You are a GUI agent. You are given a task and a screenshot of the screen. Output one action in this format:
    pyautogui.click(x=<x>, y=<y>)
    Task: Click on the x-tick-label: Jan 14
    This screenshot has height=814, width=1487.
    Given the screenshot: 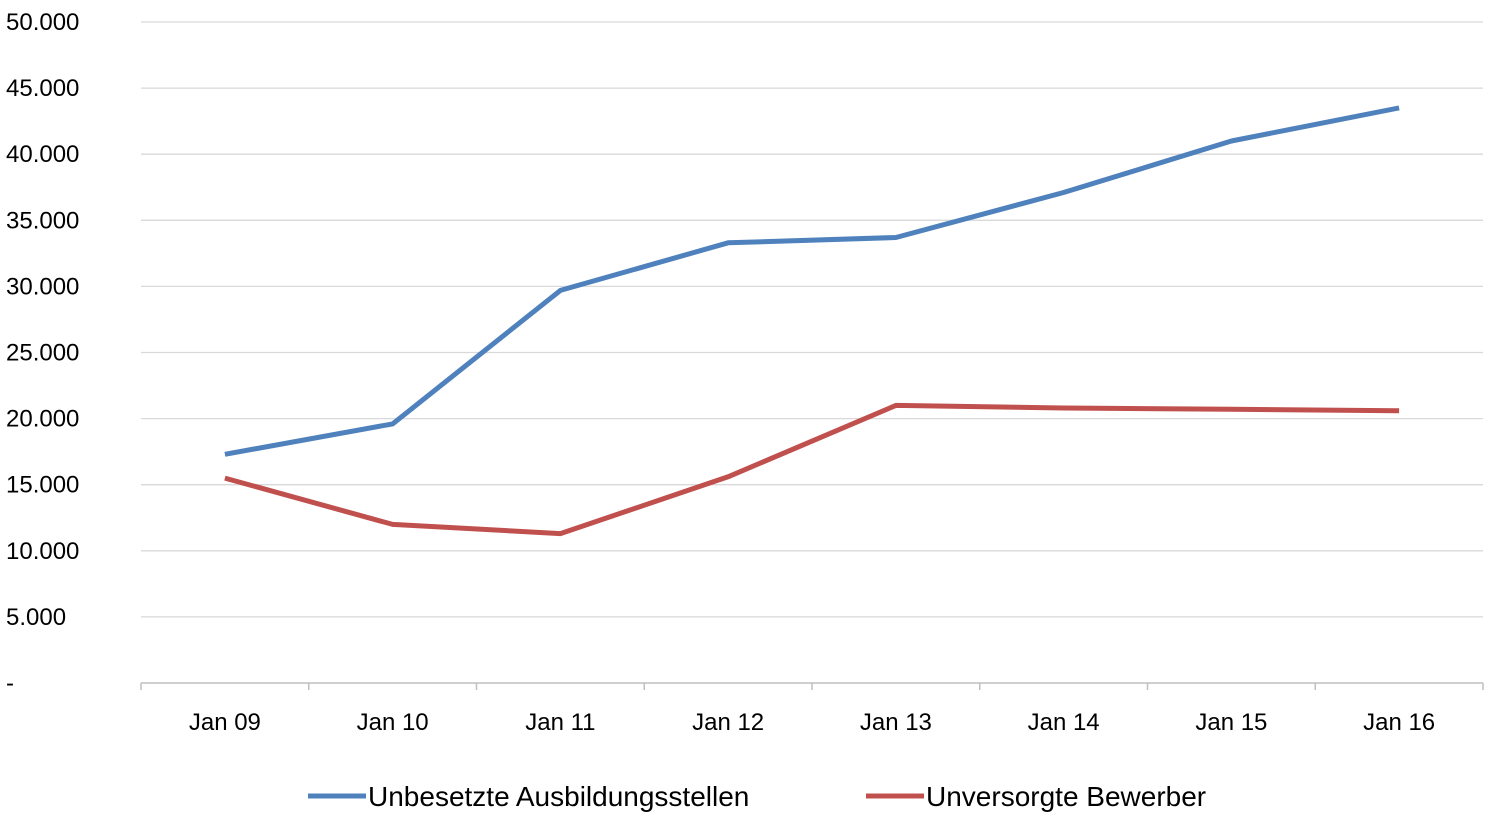 What is the action you would take?
    pyautogui.click(x=1064, y=722)
    